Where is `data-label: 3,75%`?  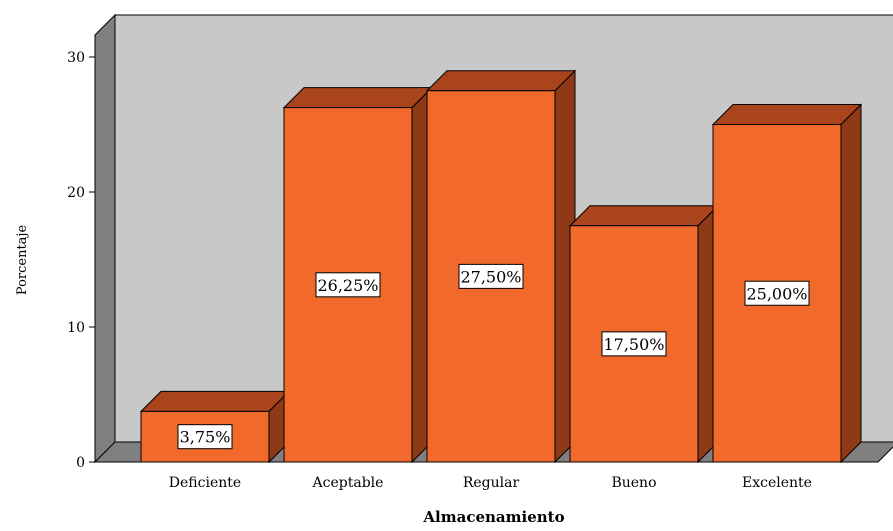
data-label: 3,75% is located at coordinates (205, 437).